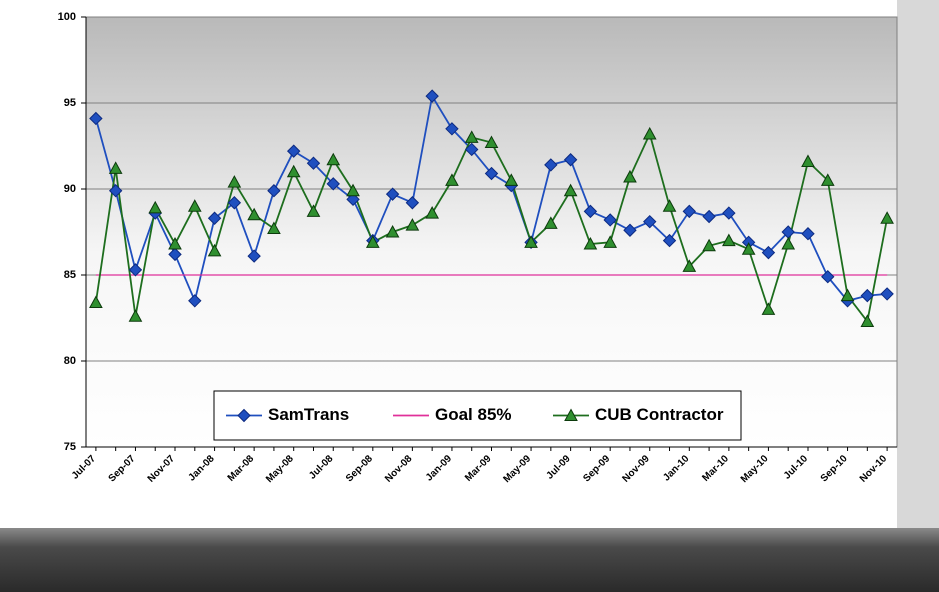 This screenshot has height=592, width=939. What do you see at coordinates (559, 467) in the screenshot?
I see `x-tick-label: Jul-09` at bounding box center [559, 467].